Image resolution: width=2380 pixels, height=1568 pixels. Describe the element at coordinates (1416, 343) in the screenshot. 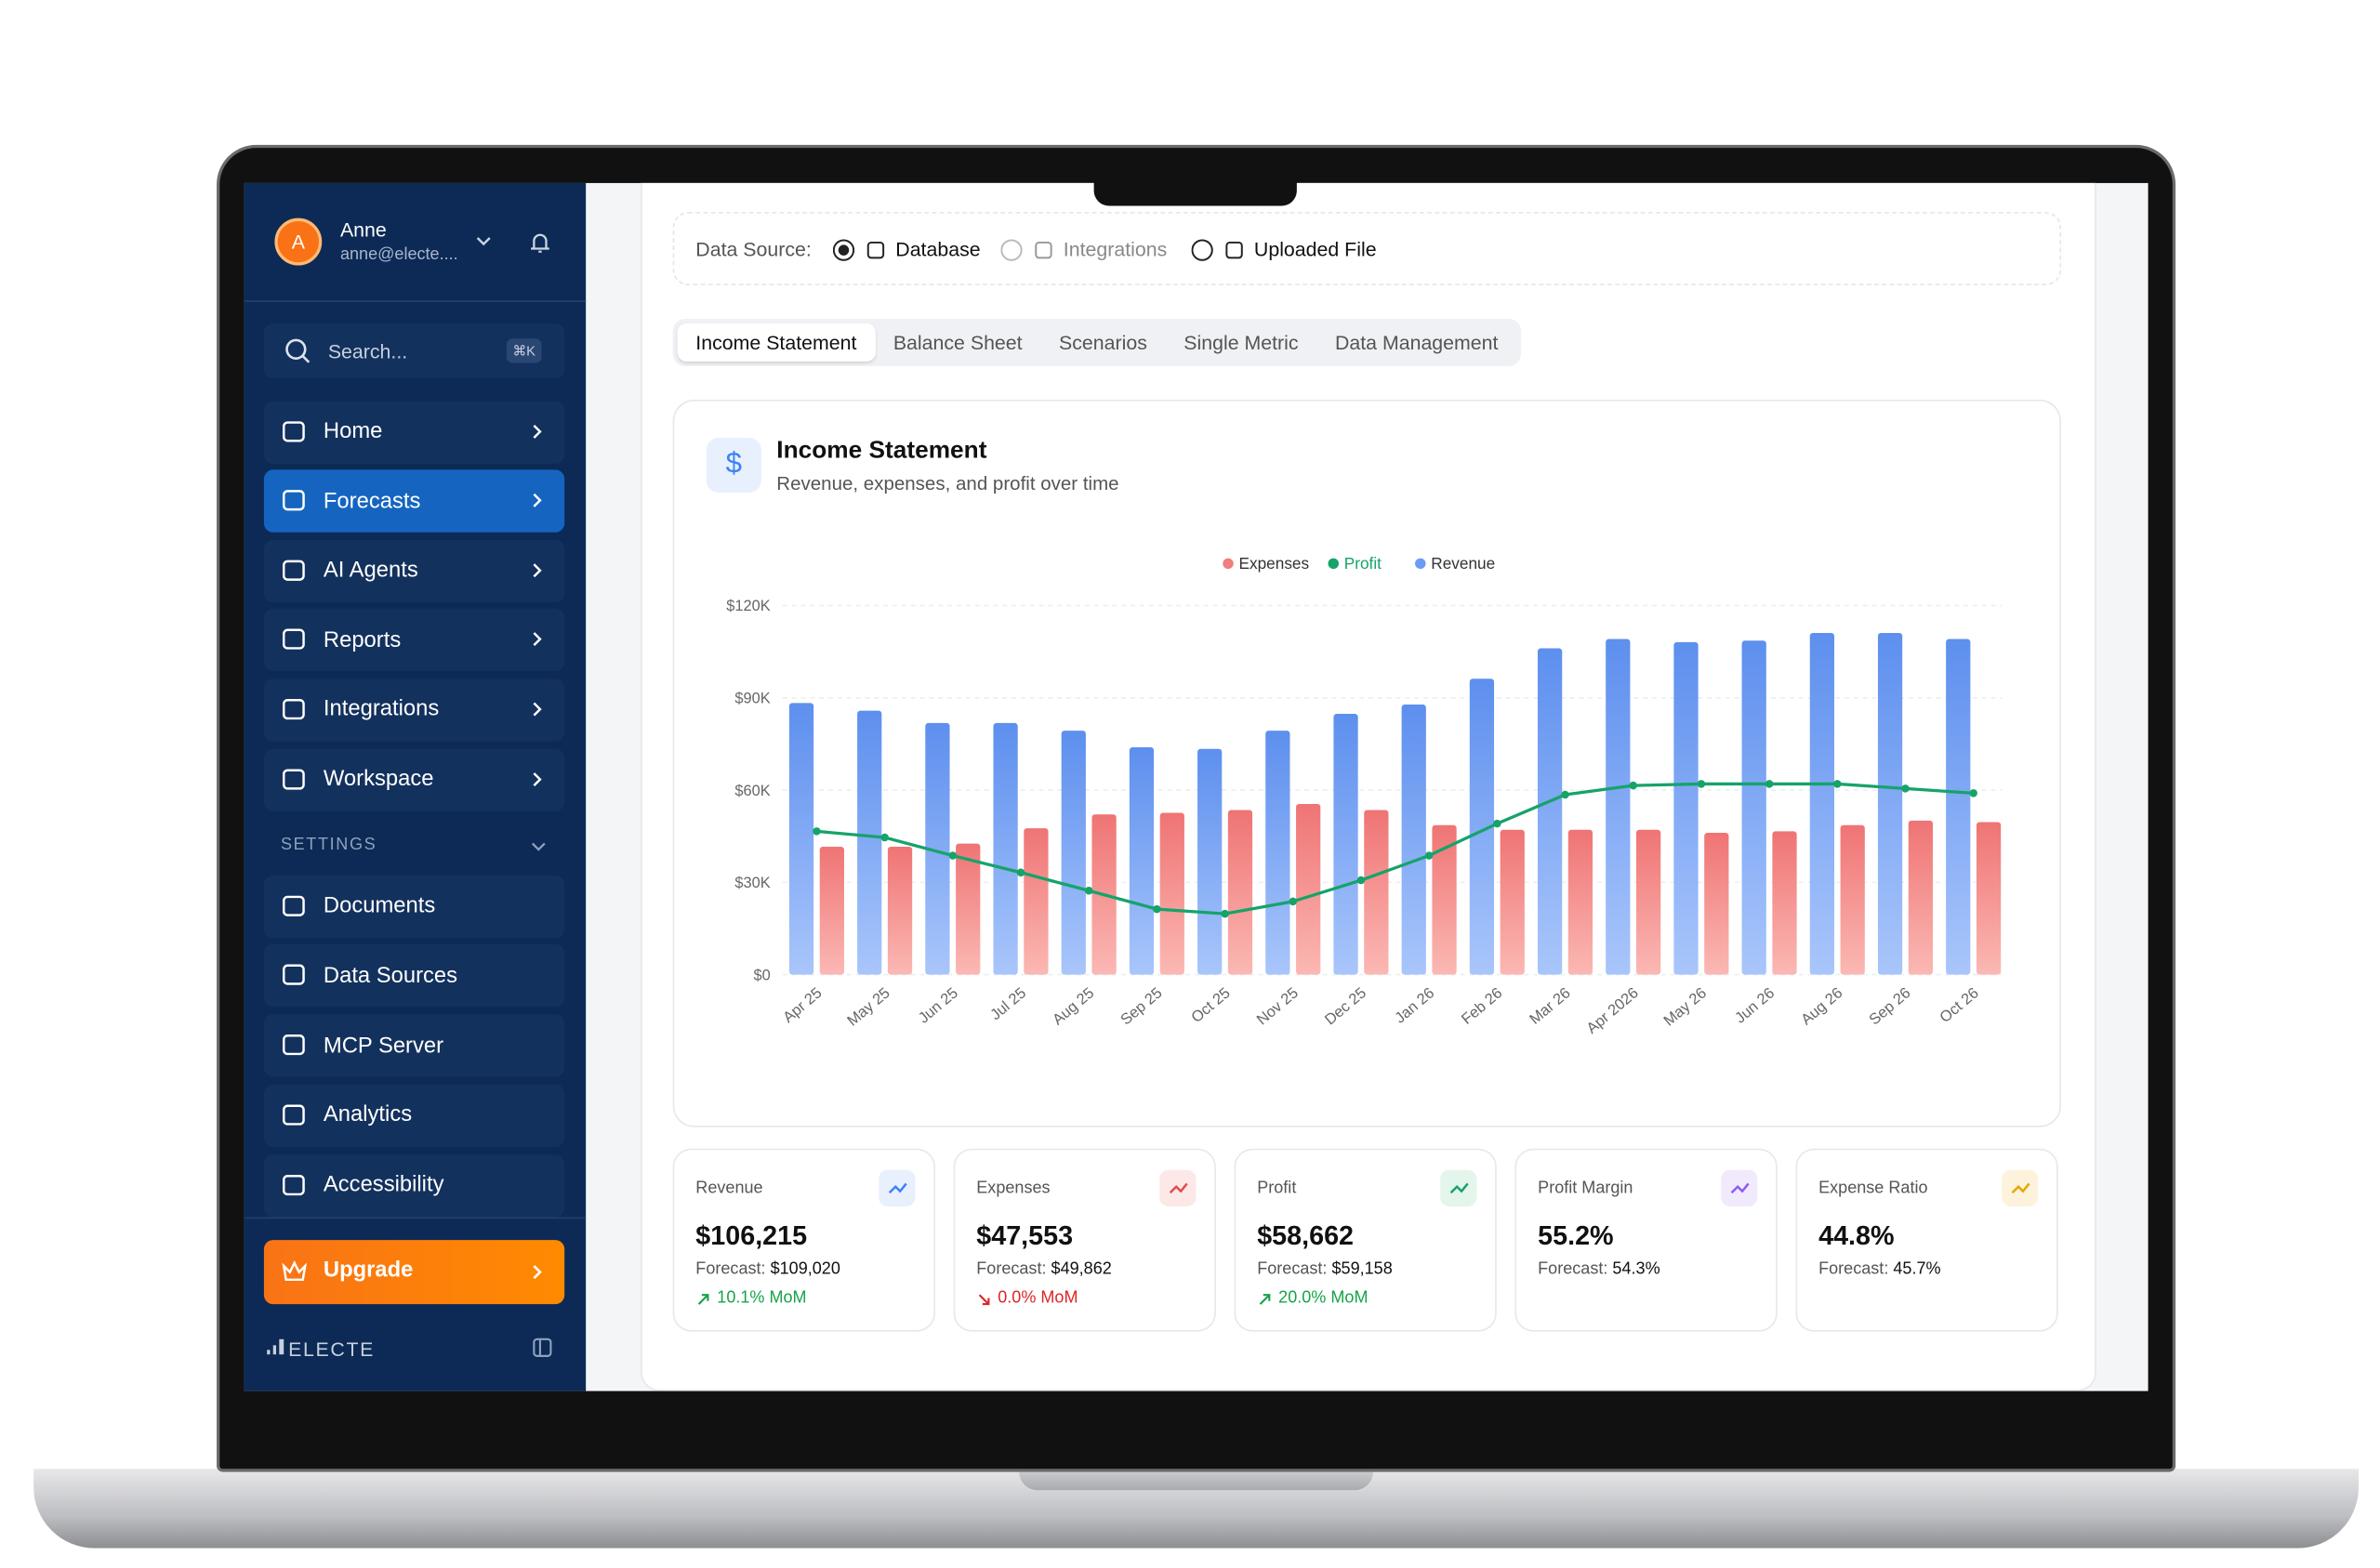

I see `tab: Data Management` at that location.